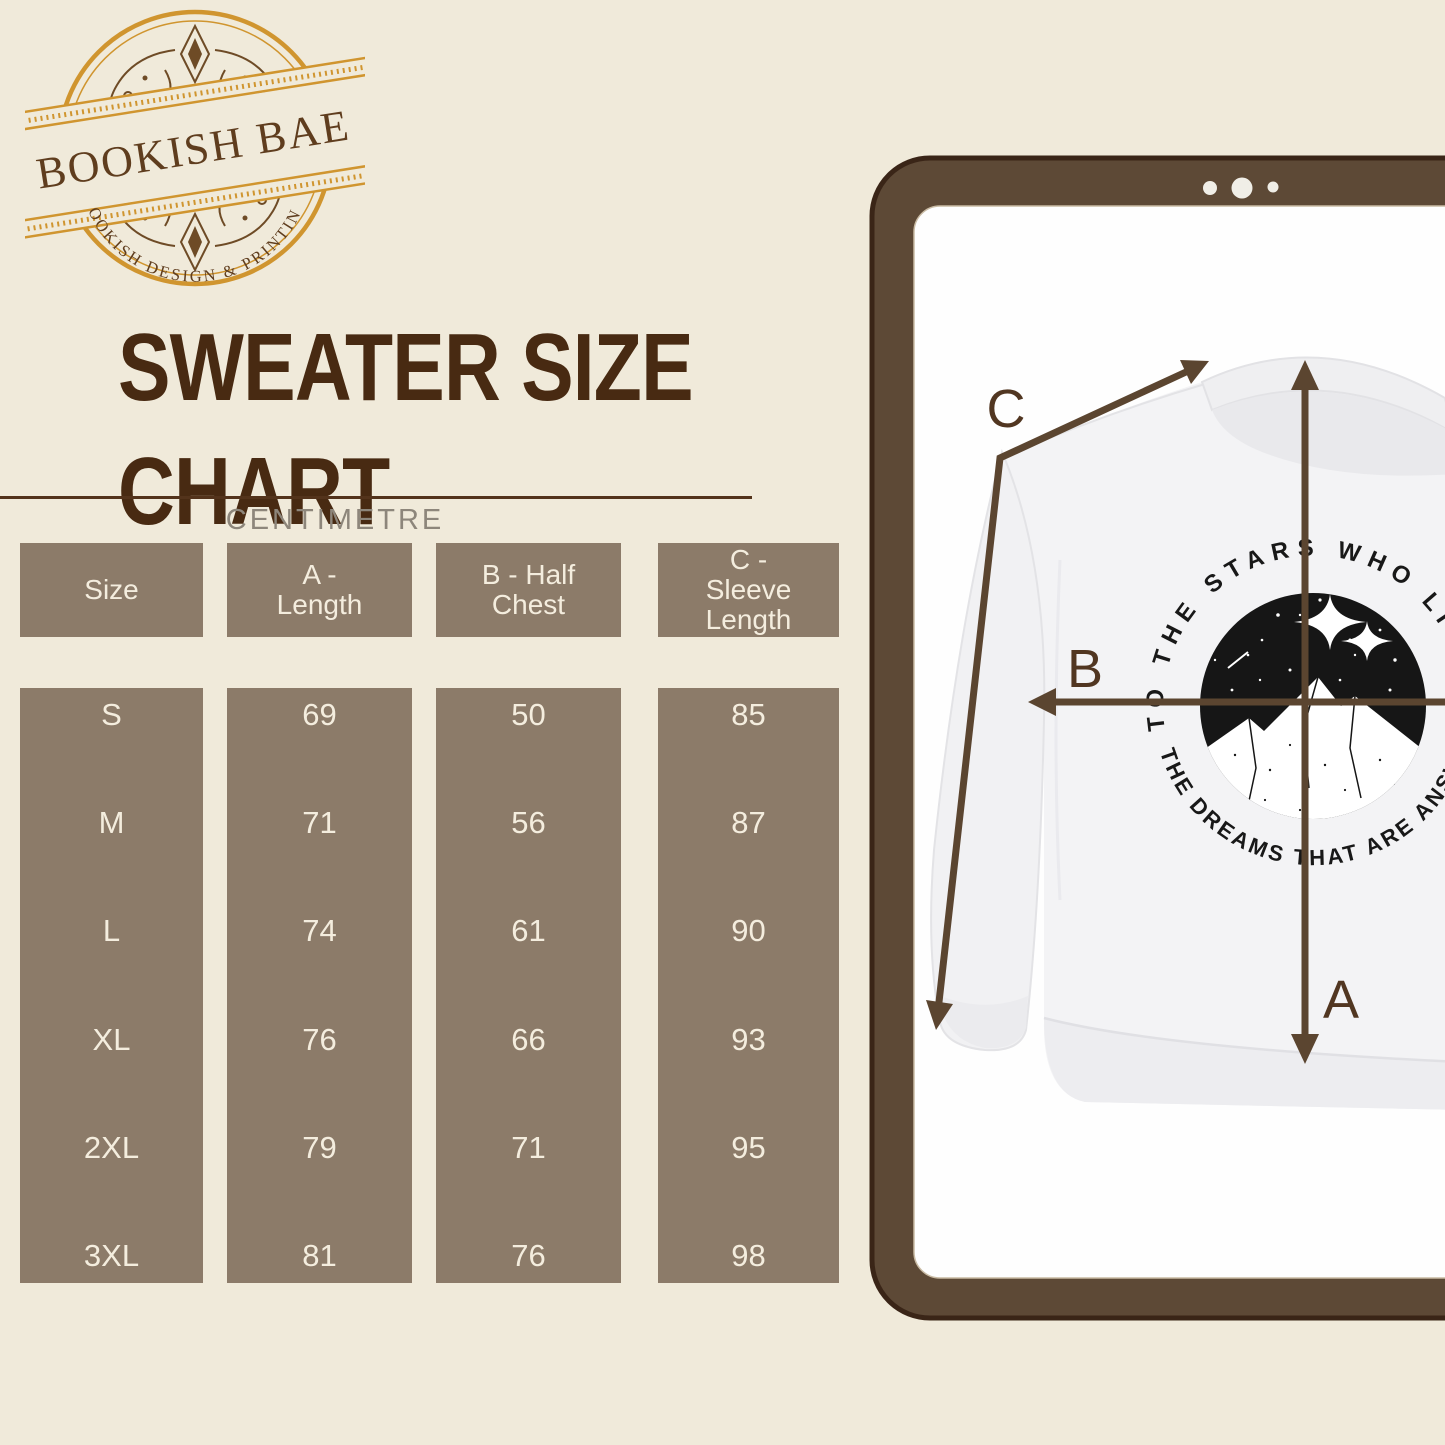 Image resolution: width=1445 pixels, height=1445 pixels. I want to click on size-cell: XL, so click(111, 1039).